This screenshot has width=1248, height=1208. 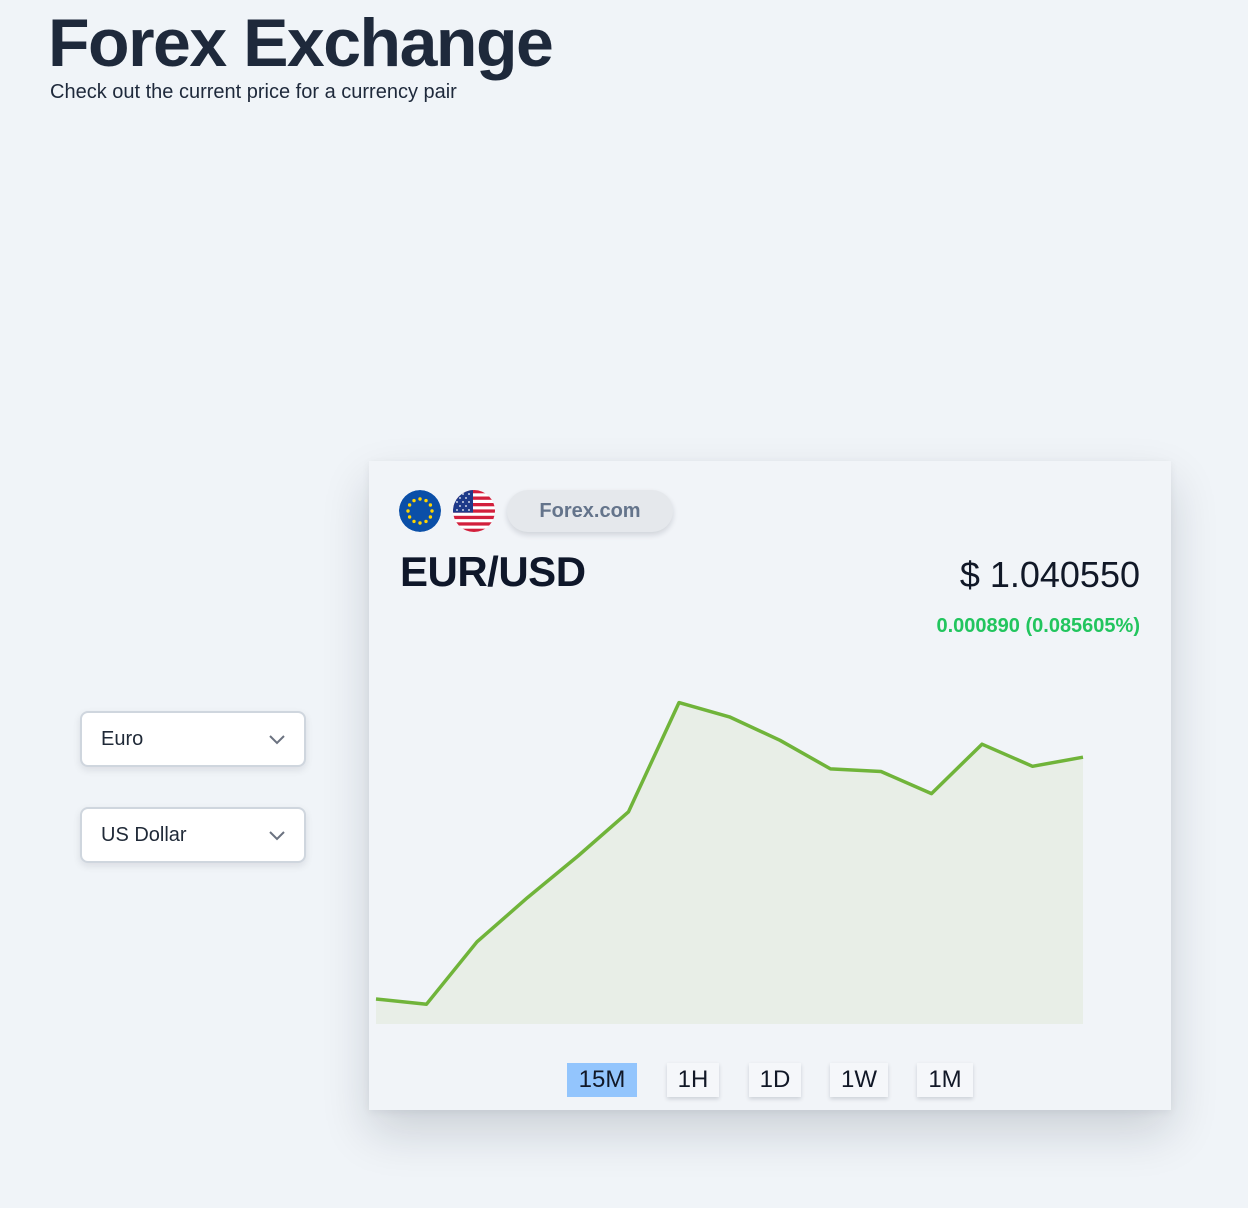 I want to click on source-badge: Forex.com, so click(x=590, y=511).